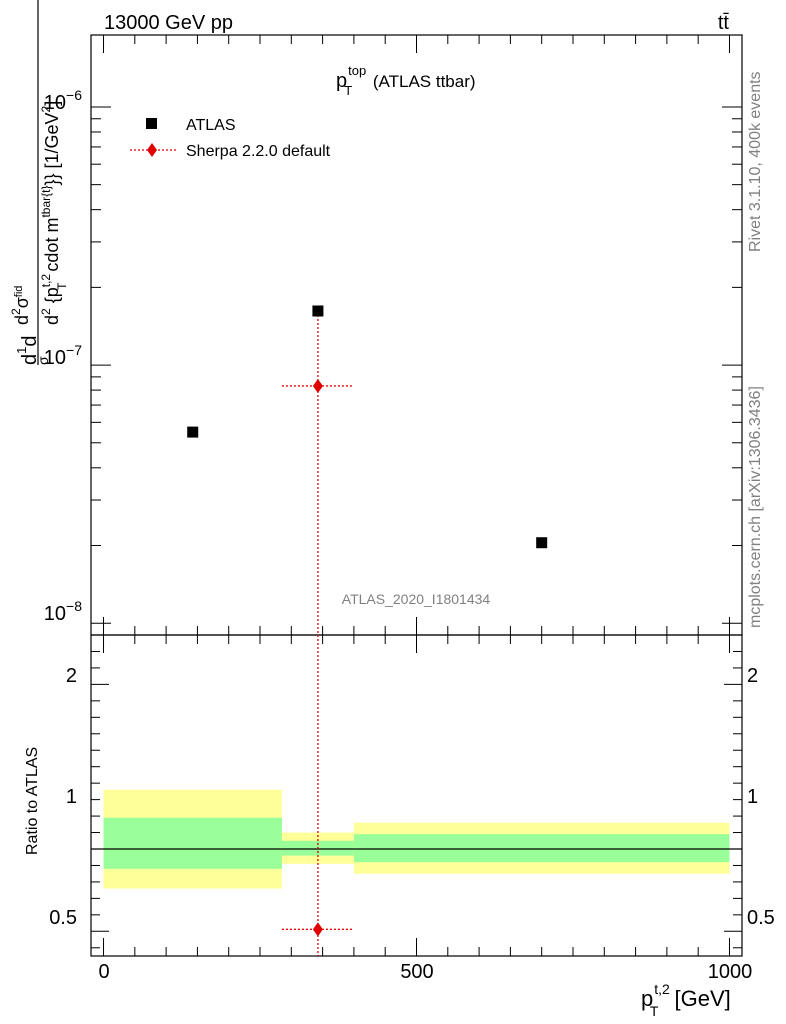 The height and width of the screenshot is (1024, 786). Describe the element at coordinates (761, 797) in the screenshot. I see `ratio-ytick-labels-right: 0.5 1 2` at that location.